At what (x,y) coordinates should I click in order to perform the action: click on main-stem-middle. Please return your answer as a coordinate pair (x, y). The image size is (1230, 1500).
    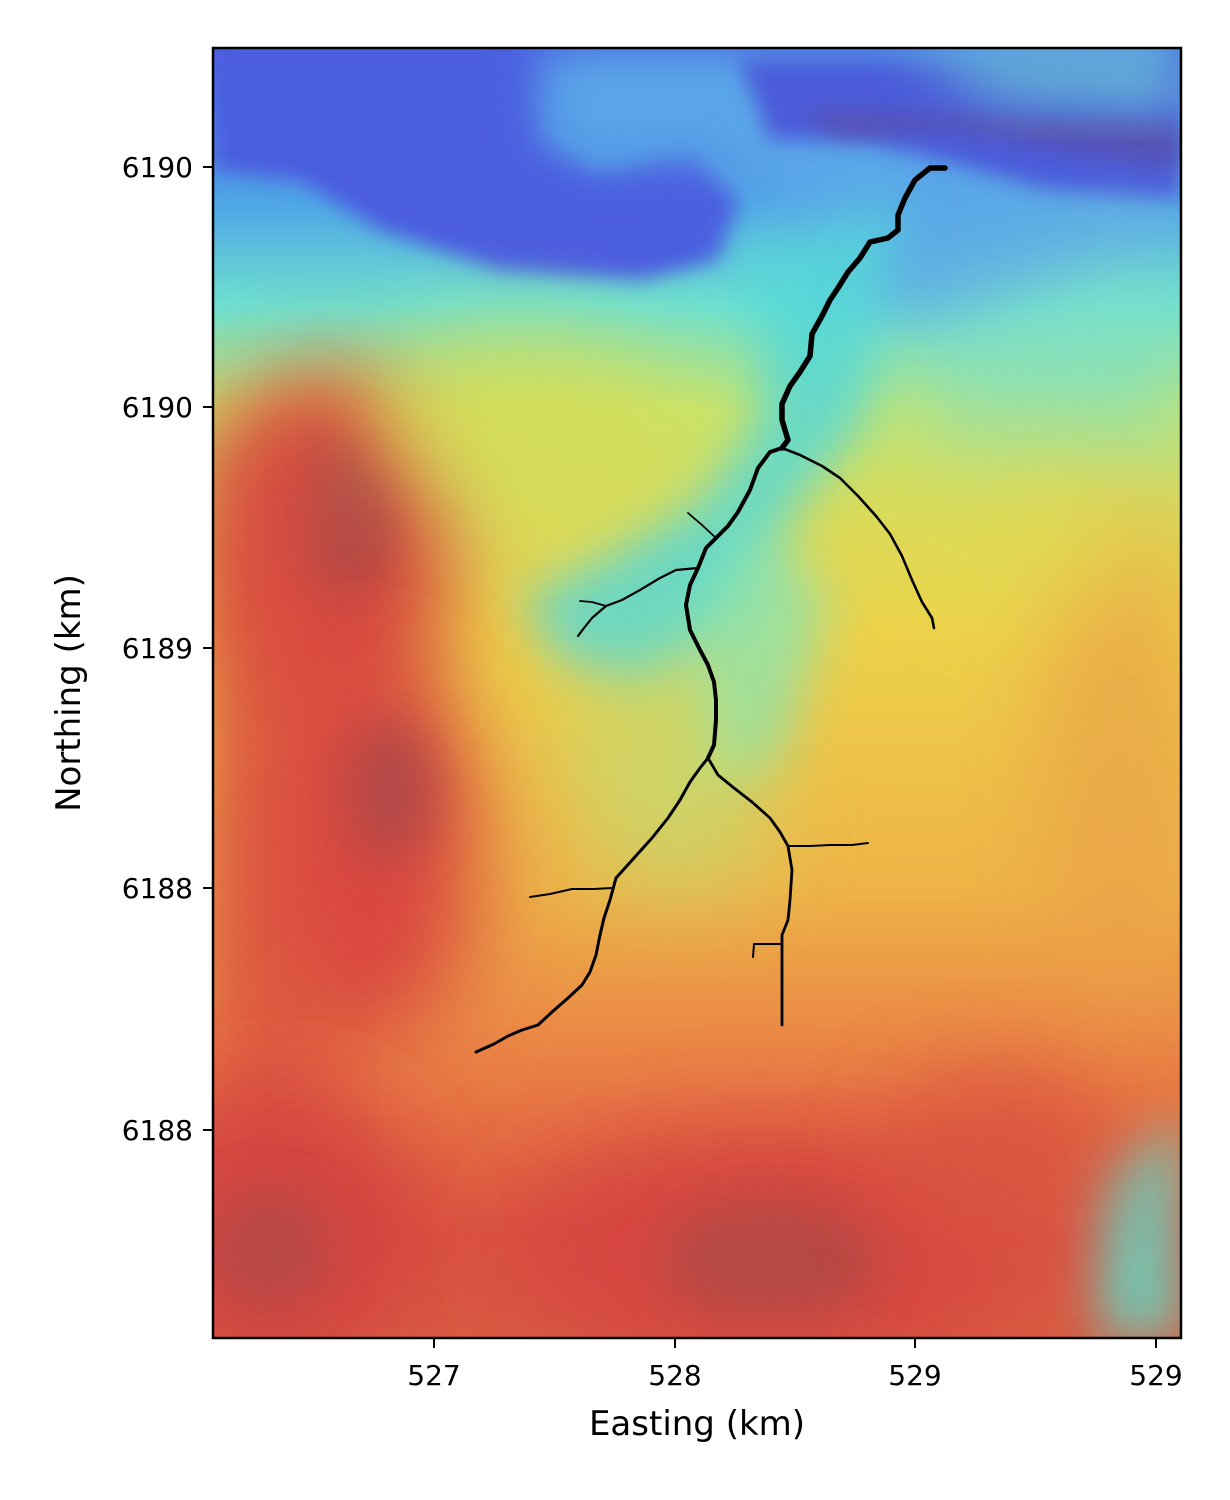
    Looking at the image, I should click on (734, 603).